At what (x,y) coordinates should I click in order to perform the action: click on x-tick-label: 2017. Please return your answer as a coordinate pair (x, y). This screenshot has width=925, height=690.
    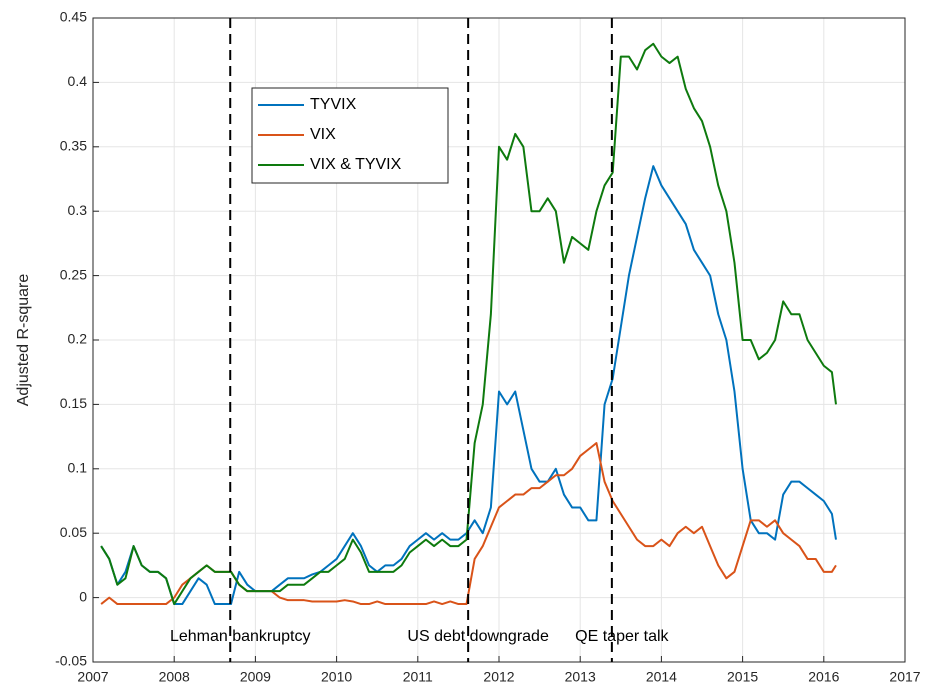
    Looking at the image, I should click on (904, 677).